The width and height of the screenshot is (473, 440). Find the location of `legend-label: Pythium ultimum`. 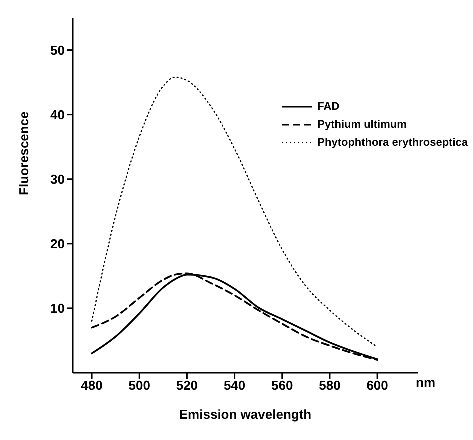

legend-label: Pythium ultimum is located at coordinates (362, 125).